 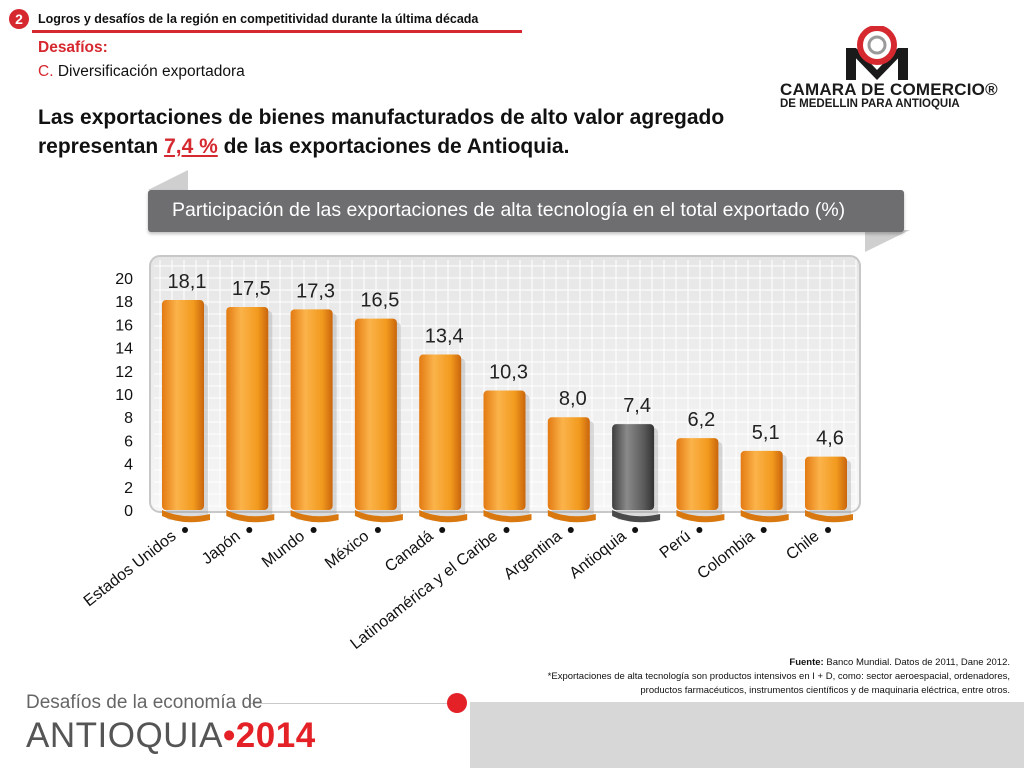 What do you see at coordinates (633, 467) in the screenshot?
I see `bar-highlight` at bounding box center [633, 467].